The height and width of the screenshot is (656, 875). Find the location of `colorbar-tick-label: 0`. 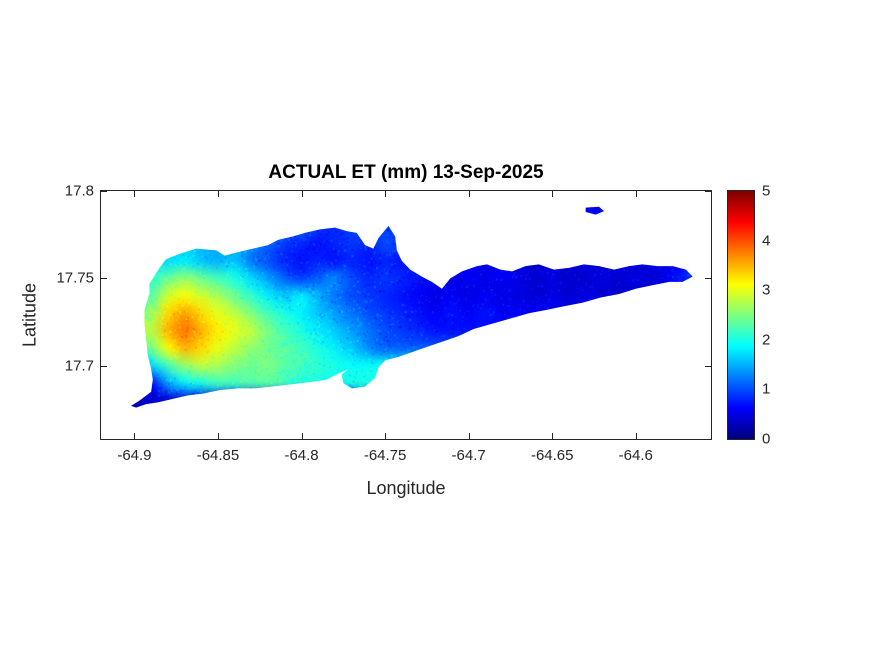

colorbar-tick-label: 0 is located at coordinates (766, 439).